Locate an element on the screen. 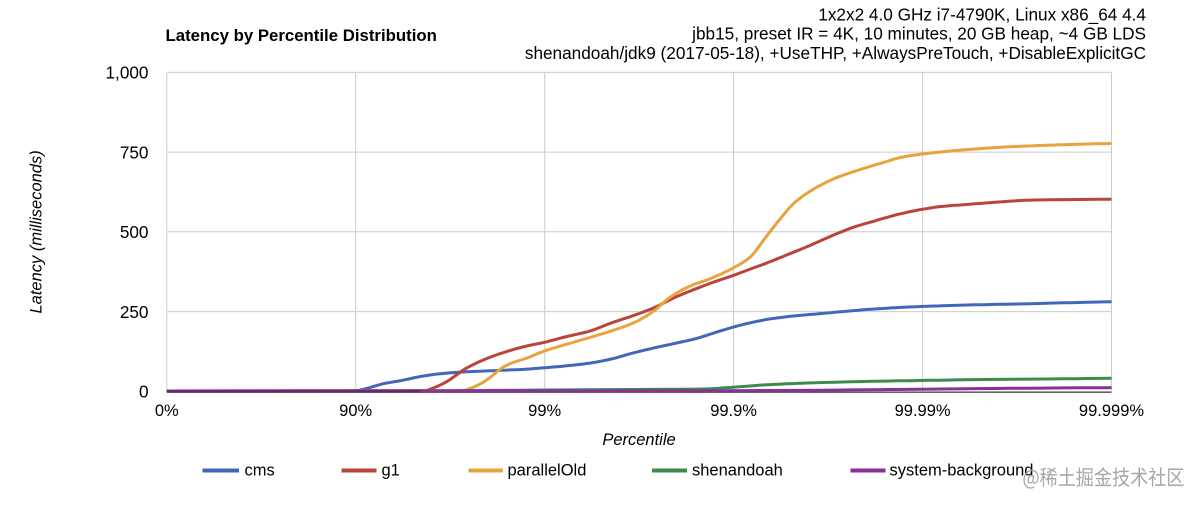  svg-text:1x2x2 4.0 GHz i7-4790K, Linux: 1x2x2 4.0 GHz i7-4790K, Linux x86_64 4.4 is located at coordinates (982, 14).